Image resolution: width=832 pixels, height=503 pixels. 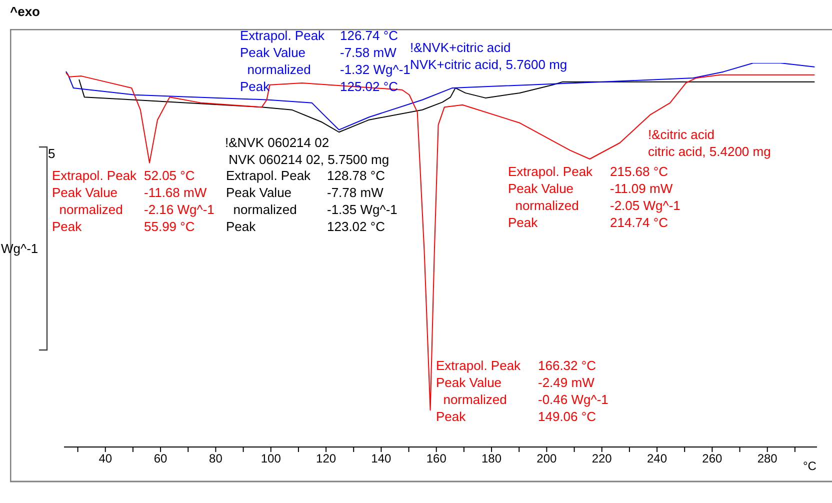 I want to click on y-axis-title: ^exo, so click(x=25, y=11).